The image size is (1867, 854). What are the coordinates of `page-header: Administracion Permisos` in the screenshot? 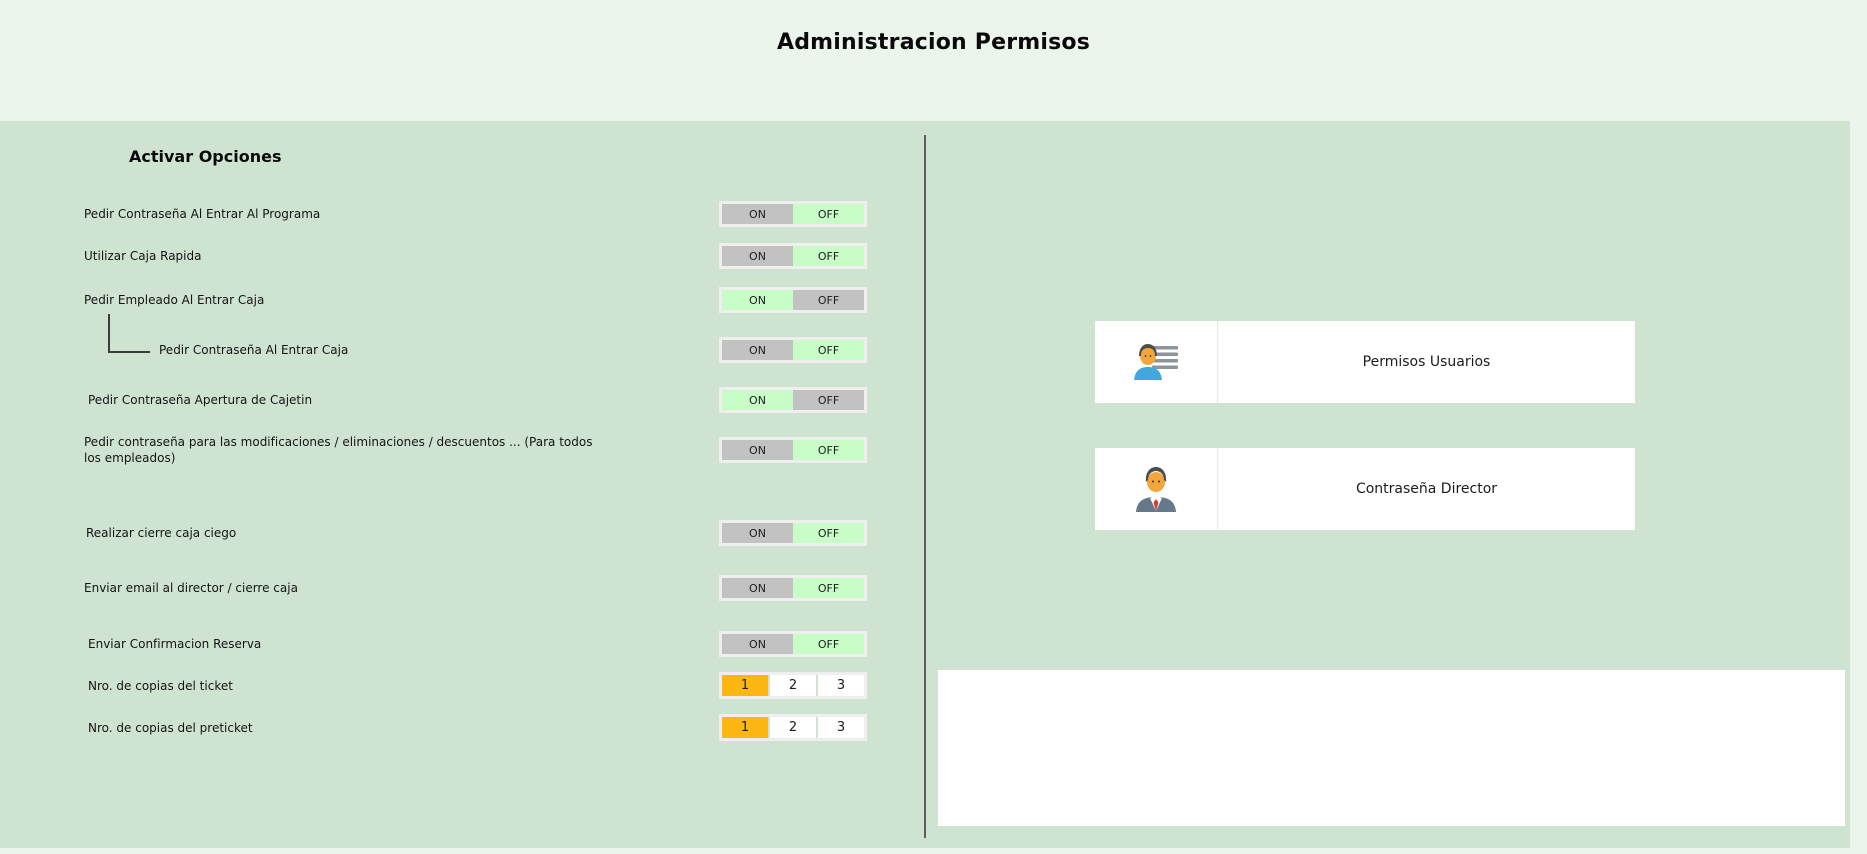 It's located at (933, 60).